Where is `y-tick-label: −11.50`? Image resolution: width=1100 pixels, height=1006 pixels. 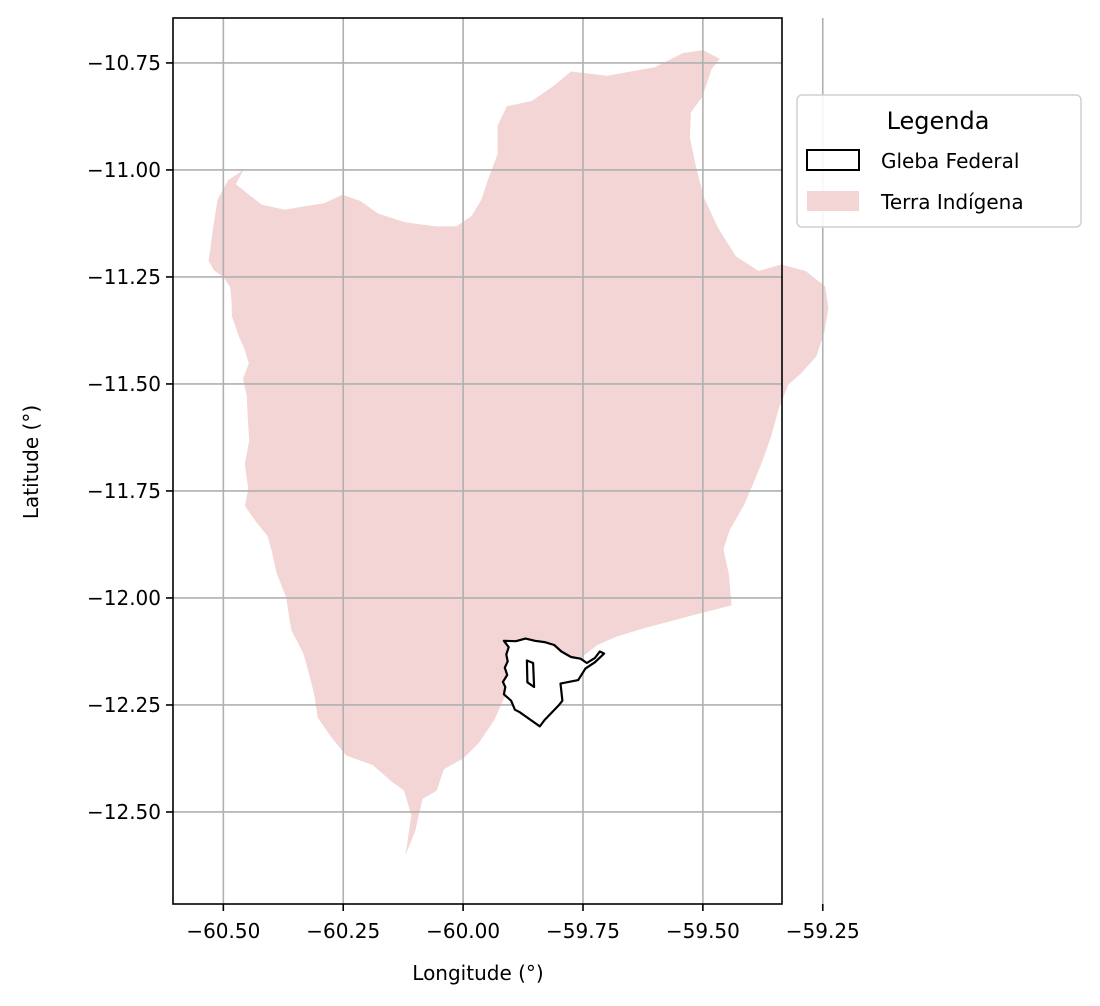 y-tick-label: −11.50 is located at coordinates (124, 384).